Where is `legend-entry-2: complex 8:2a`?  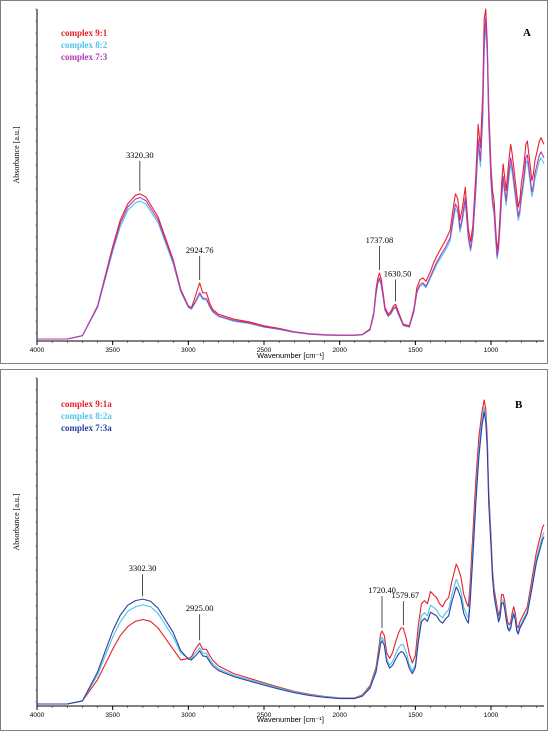 legend-entry-2: complex 8:2a is located at coordinates (86, 416).